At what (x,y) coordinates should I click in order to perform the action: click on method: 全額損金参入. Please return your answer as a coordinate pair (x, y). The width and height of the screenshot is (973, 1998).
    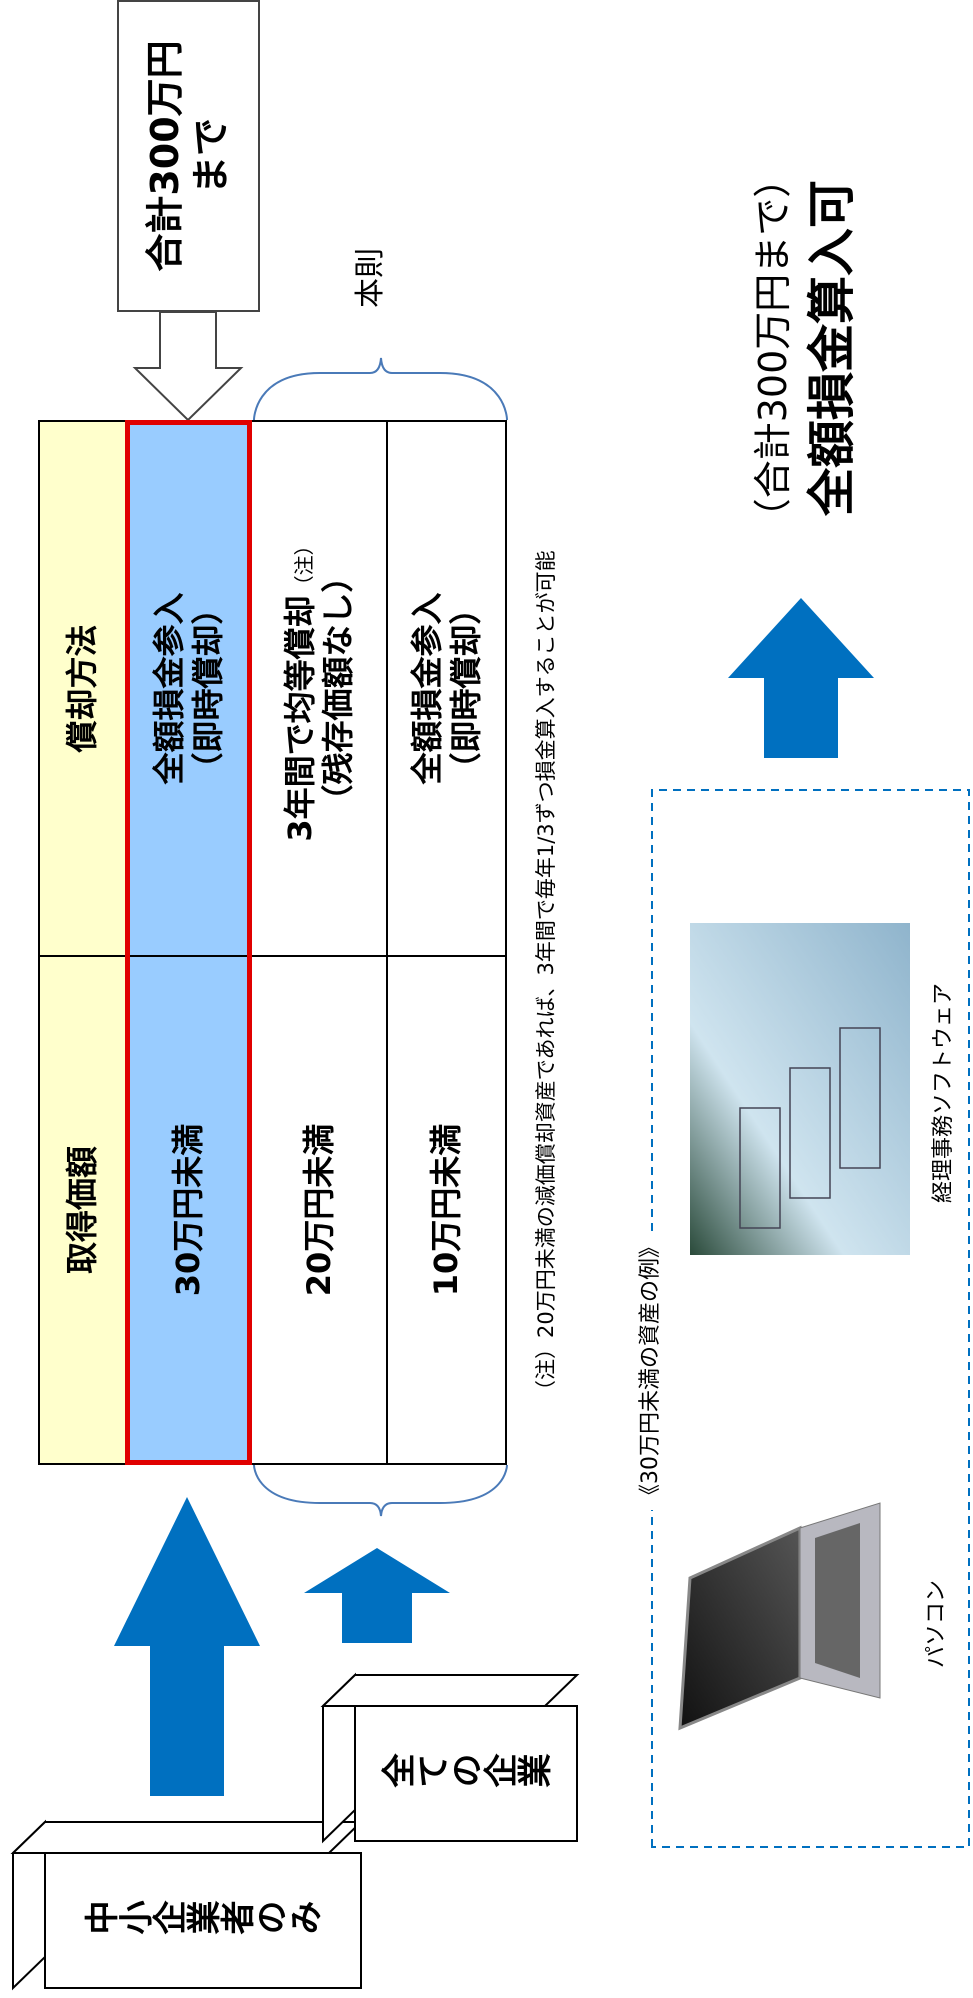
    Looking at the image, I should click on (427, 688).